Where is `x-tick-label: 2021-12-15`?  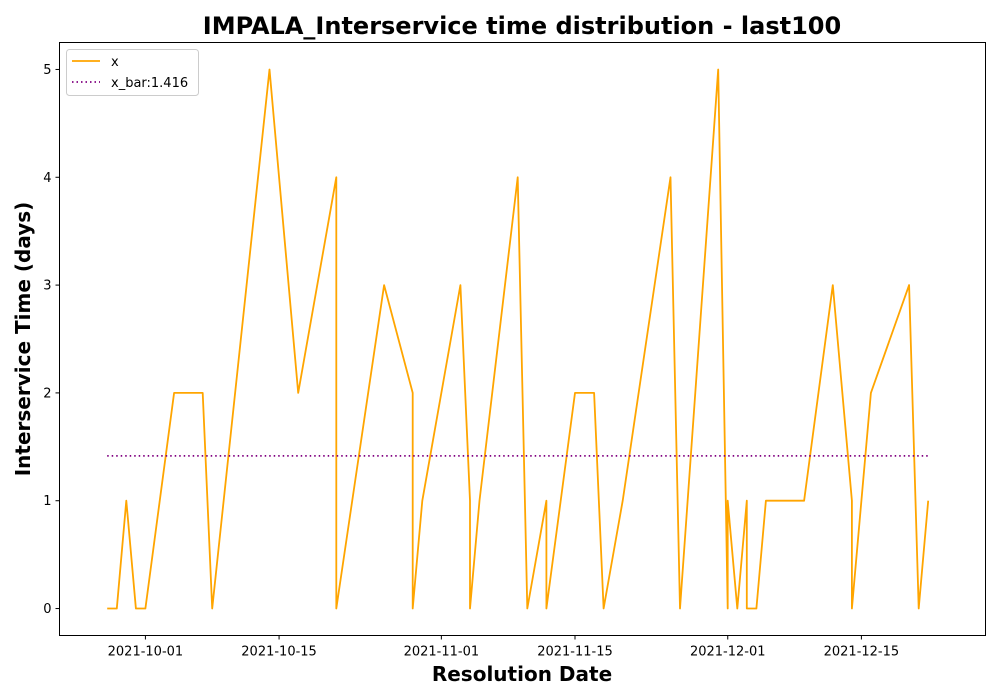
x-tick-label: 2021-12-15 is located at coordinates (862, 652).